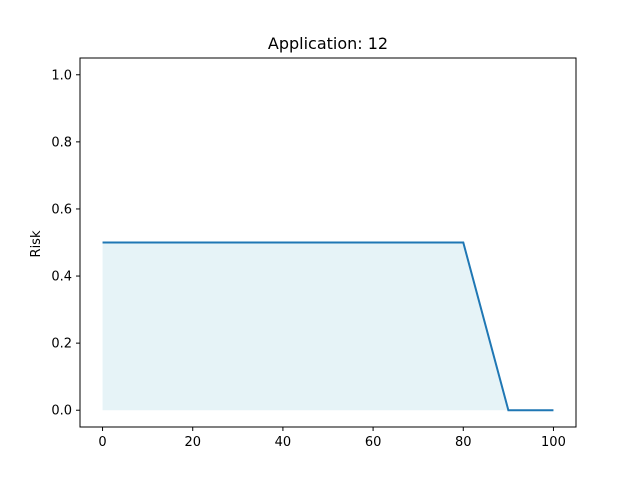  What do you see at coordinates (283, 442) in the screenshot?
I see `x-tick-label: 40` at bounding box center [283, 442].